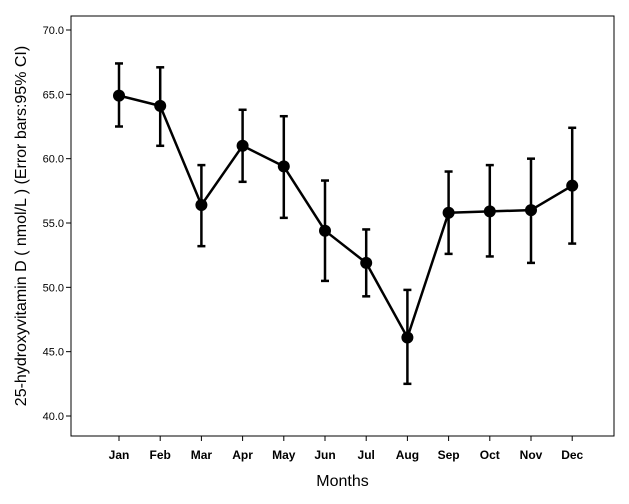 The height and width of the screenshot is (504, 629). What do you see at coordinates (324, 455) in the screenshot?
I see `x-tick-label: Jun` at bounding box center [324, 455].